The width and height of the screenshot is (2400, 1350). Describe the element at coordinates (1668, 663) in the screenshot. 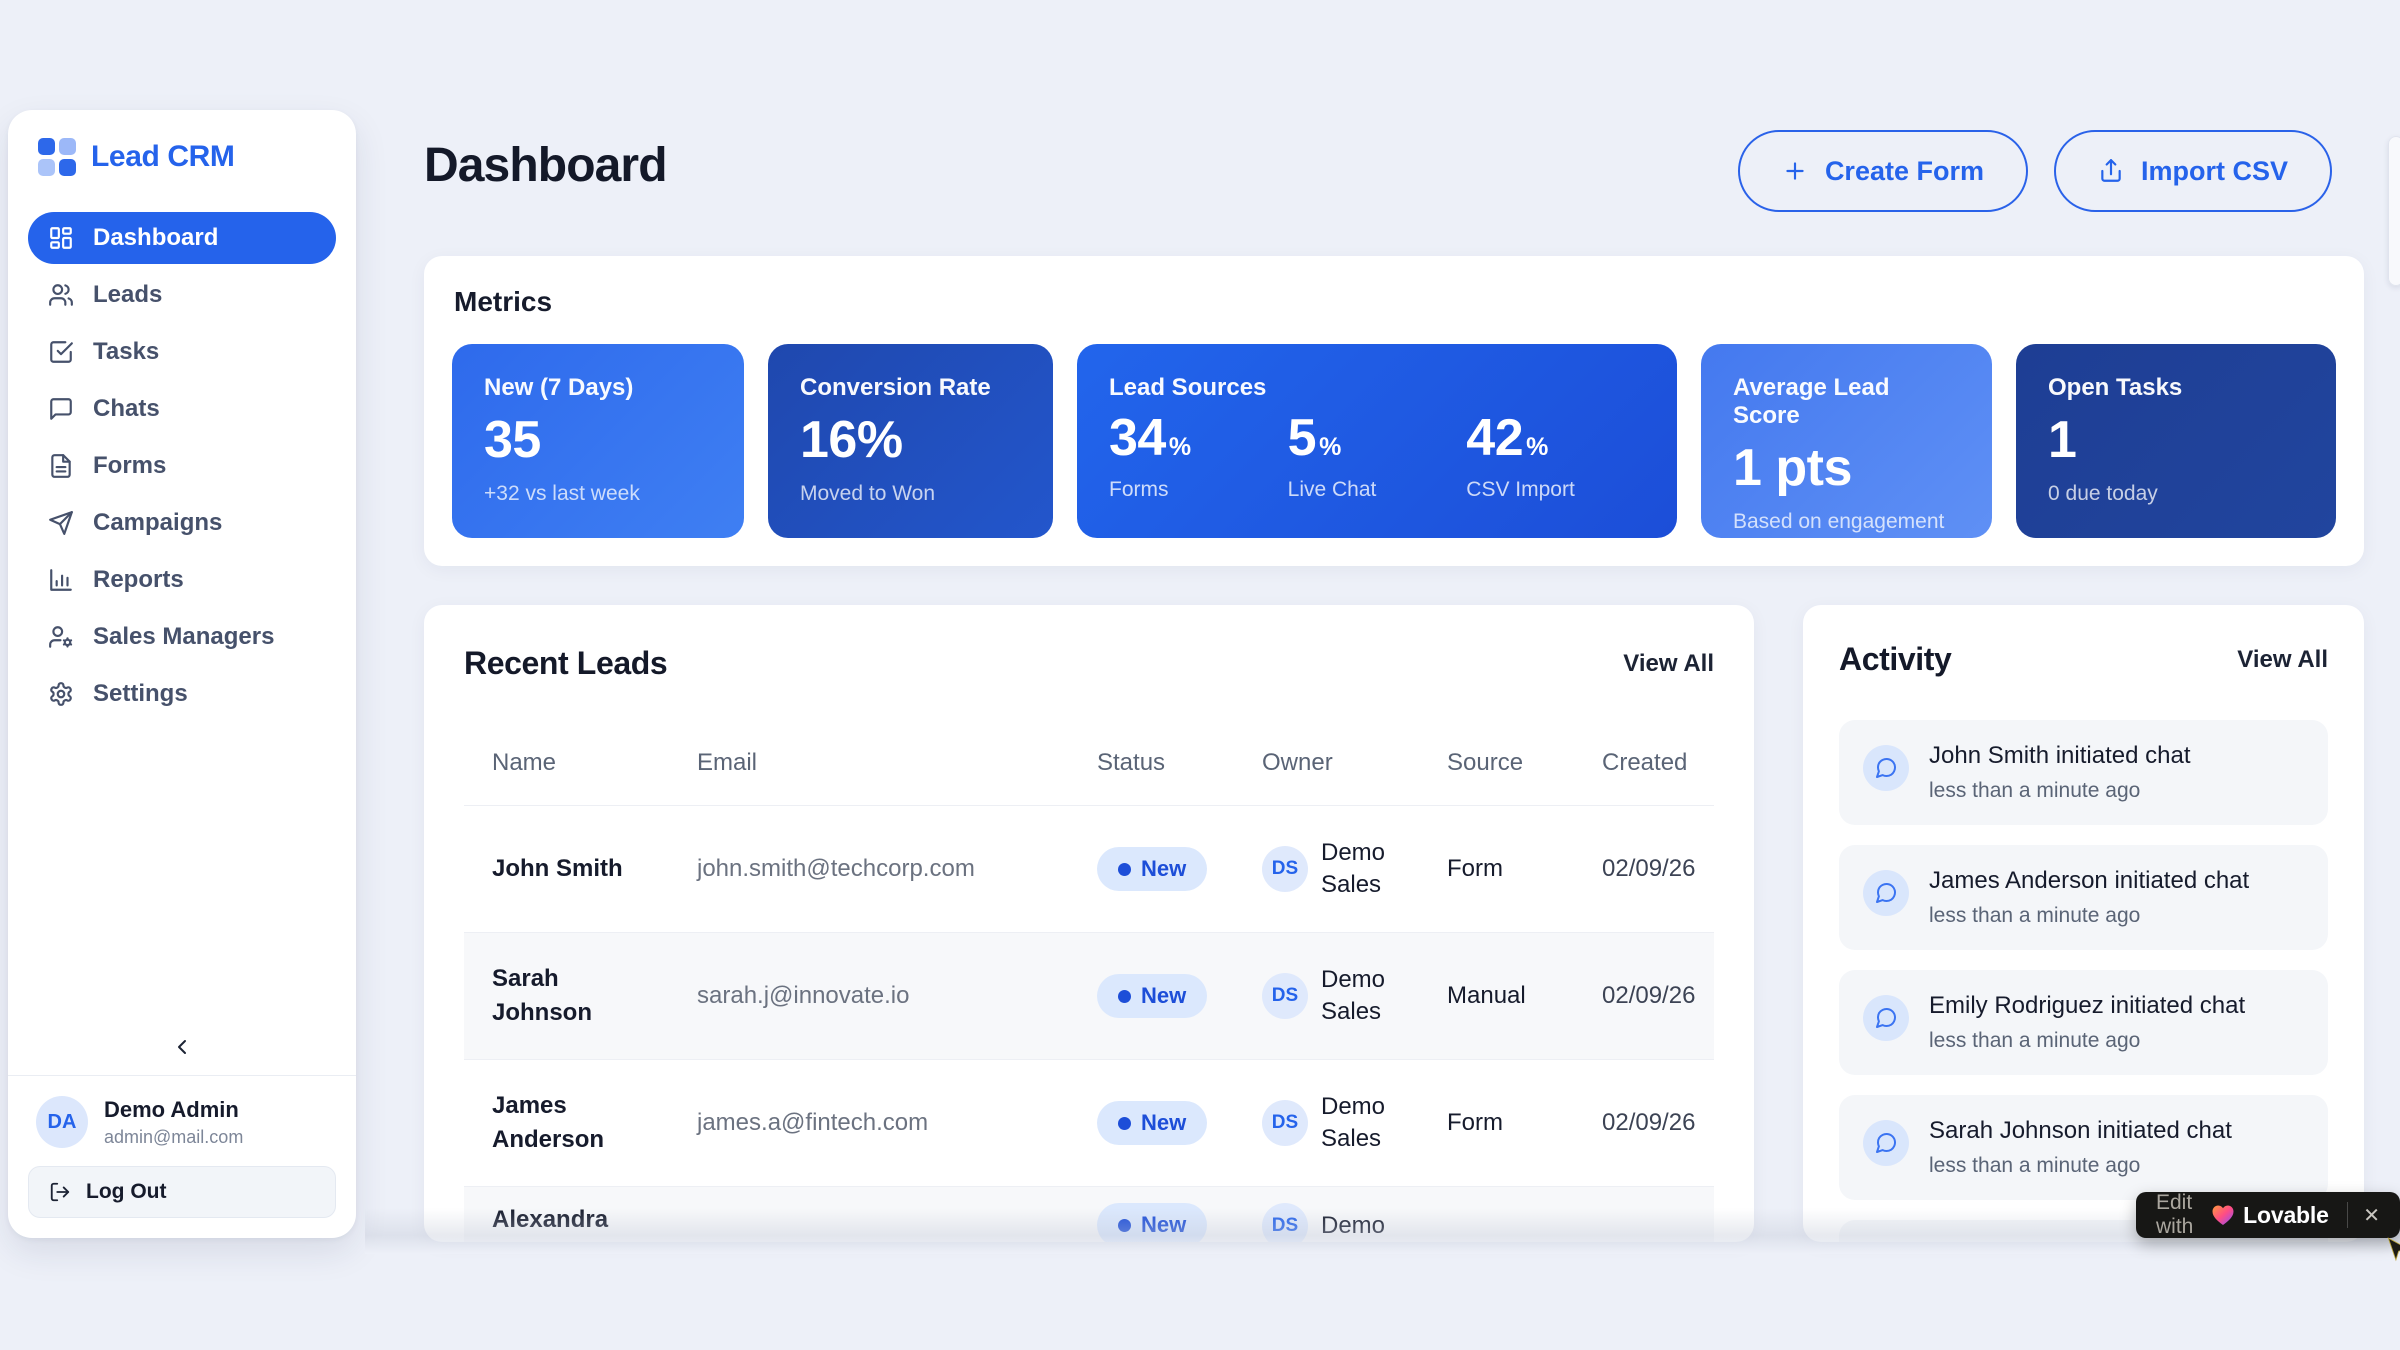

I see `recent-leads-view-all-link: View All` at that location.